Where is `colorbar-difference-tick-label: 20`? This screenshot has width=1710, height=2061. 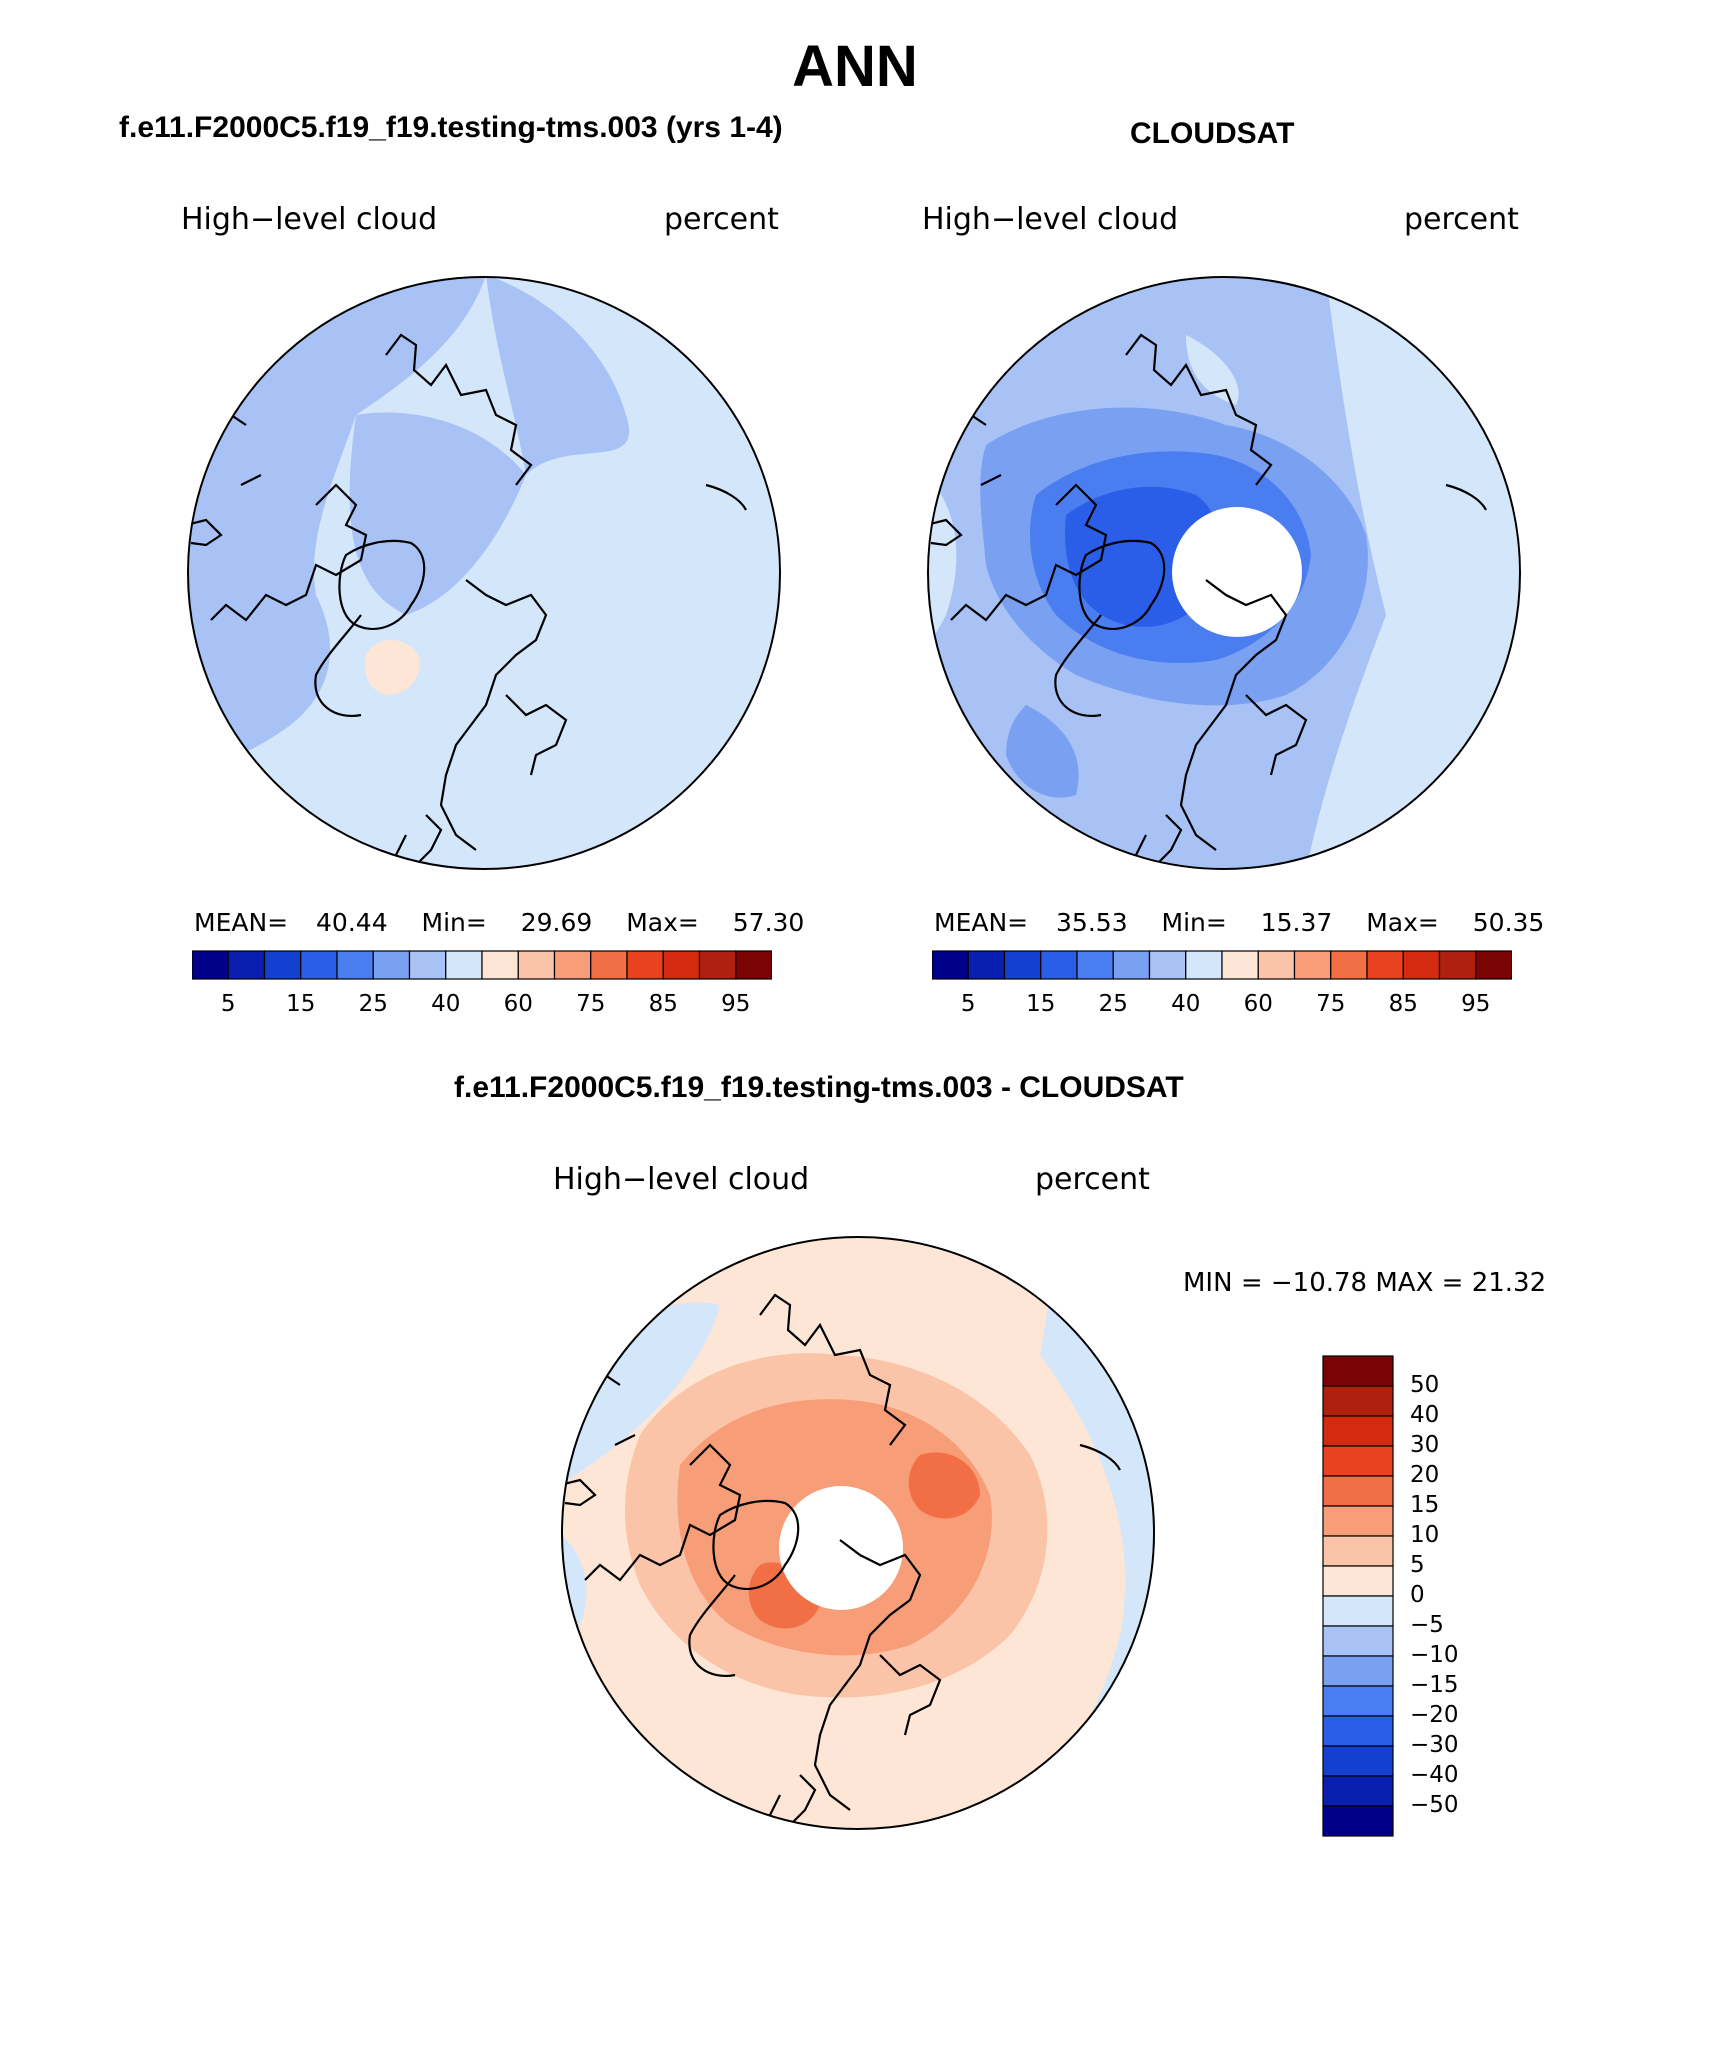 colorbar-difference-tick-label: 20 is located at coordinates (1425, 1475).